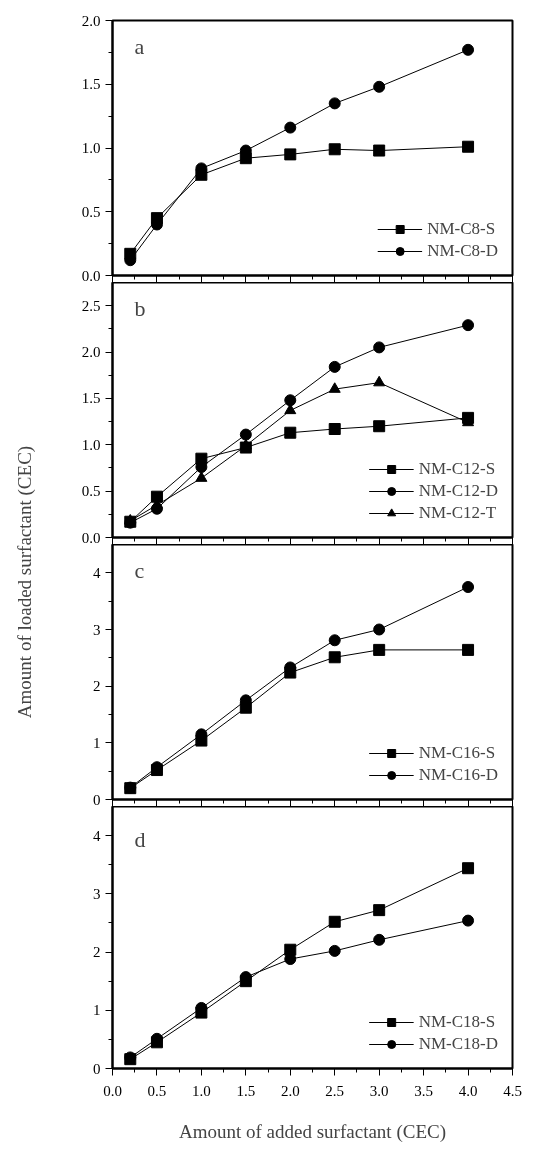  I want to click on x-tick-label: 3.0, so click(379, 1090).